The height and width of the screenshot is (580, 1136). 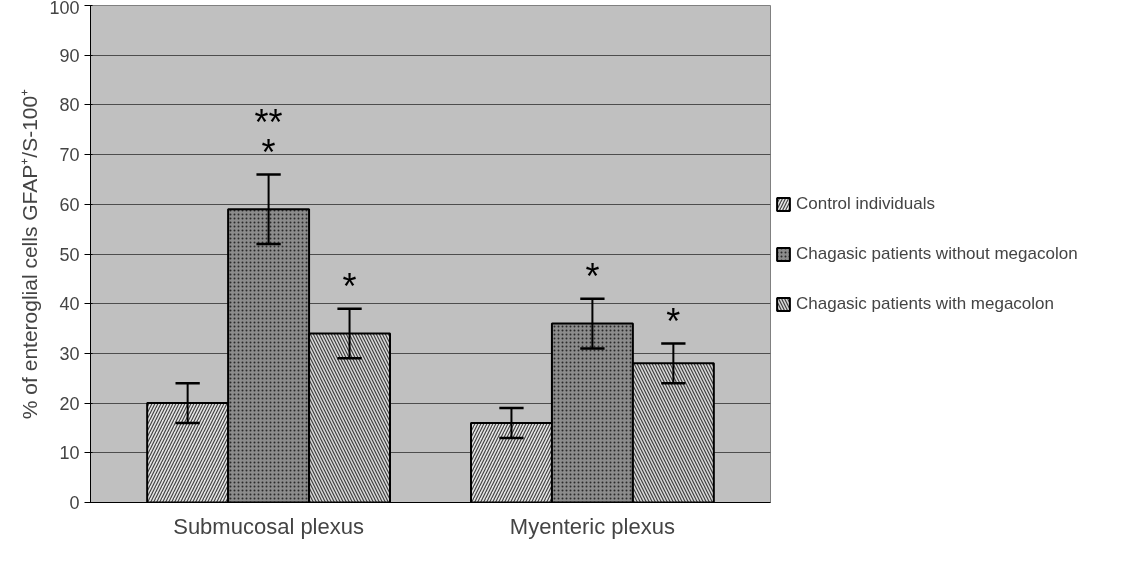 What do you see at coordinates (69, 204) in the screenshot?
I see `y-tick-label: 60` at bounding box center [69, 204].